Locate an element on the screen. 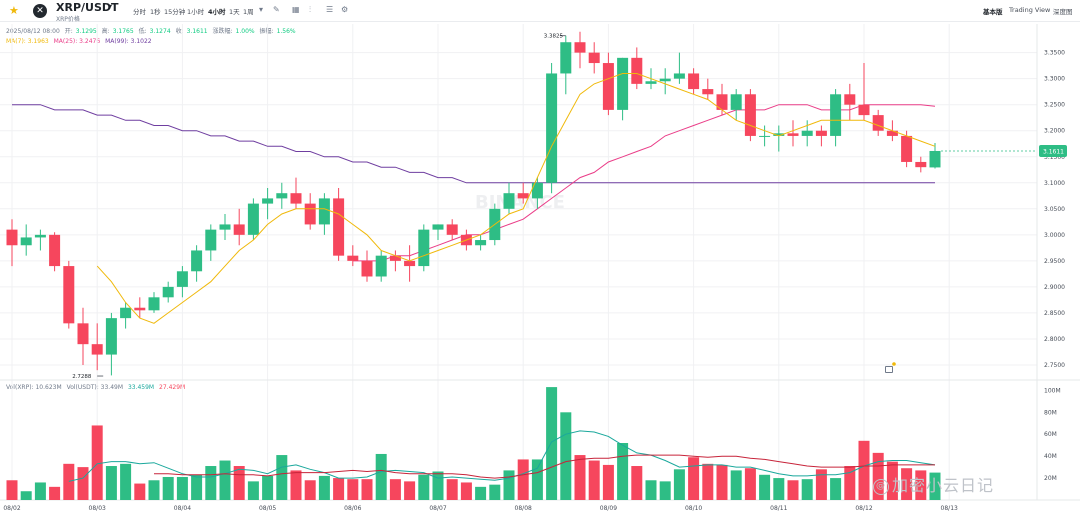  volume-tick-label: 60M is located at coordinates (1050, 434).